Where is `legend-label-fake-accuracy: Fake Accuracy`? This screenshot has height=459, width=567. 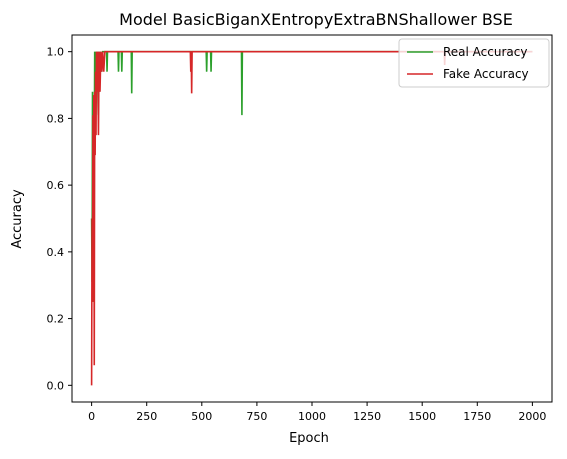 legend-label-fake-accuracy: Fake Accuracy is located at coordinates (486, 74).